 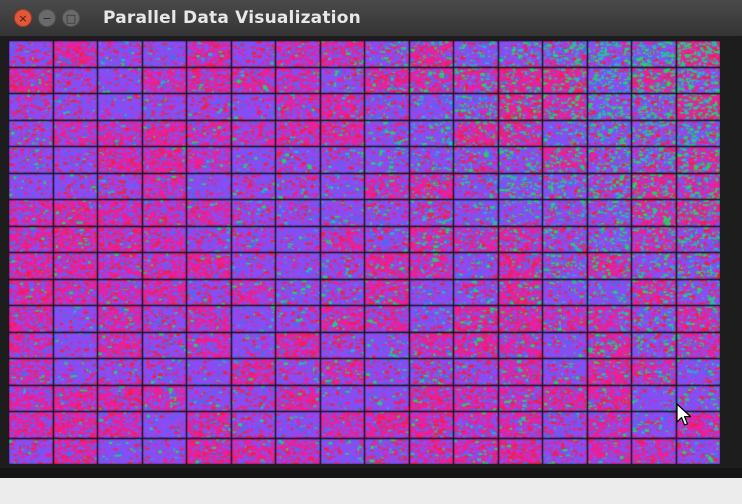 I want to click on maximize-icon: □, so click(x=71, y=18).